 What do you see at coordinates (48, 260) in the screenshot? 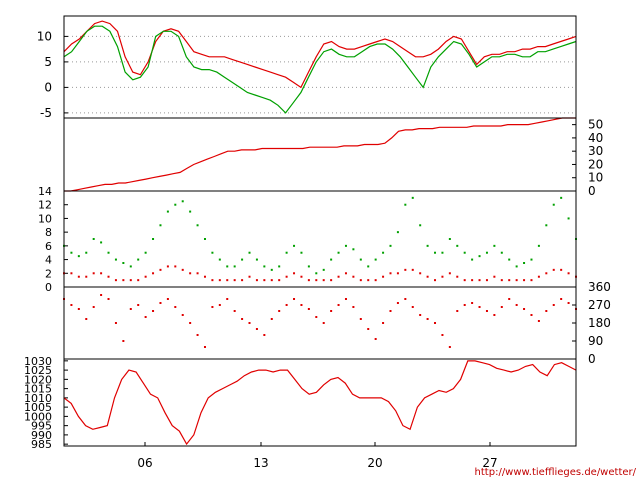
I see `y-tick-label-3-5: 4` at bounding box center [48, 260].